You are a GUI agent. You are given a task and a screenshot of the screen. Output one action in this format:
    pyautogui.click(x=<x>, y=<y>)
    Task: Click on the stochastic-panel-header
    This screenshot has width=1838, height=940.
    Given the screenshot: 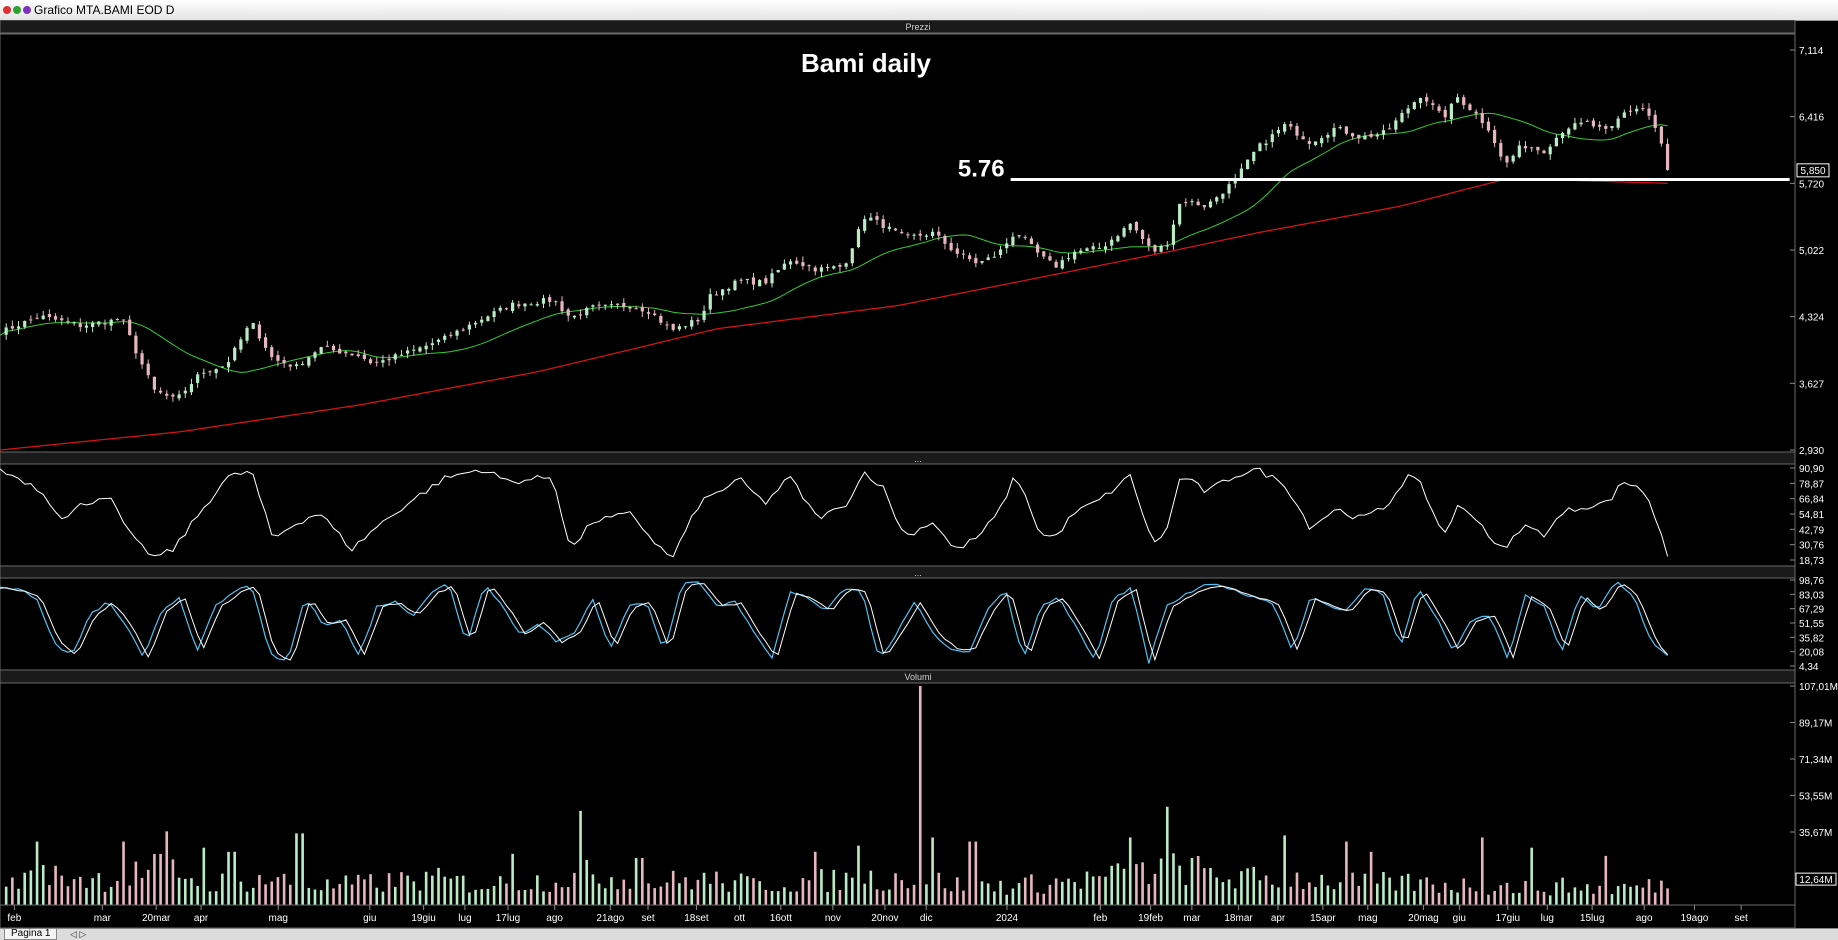 What is the action you would take?
    pyautogui.click(x=898, y=572)
    